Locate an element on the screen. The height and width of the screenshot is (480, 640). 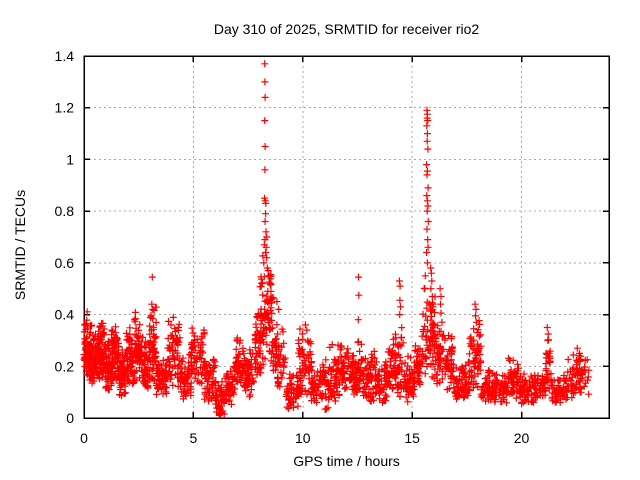
y-tick-label: 1.4 is located at coordinates (65, 56).